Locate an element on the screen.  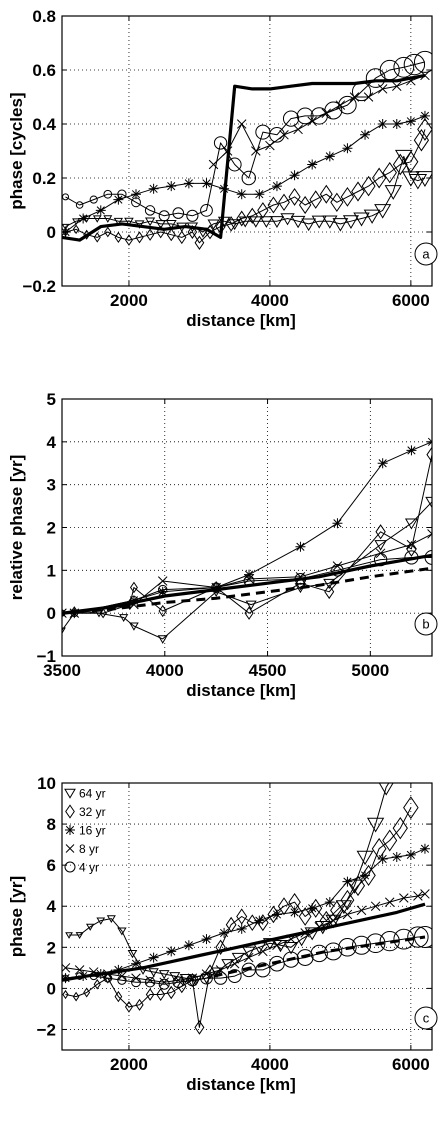
legend-label: 16 yr is located at coordinates (92, 831).